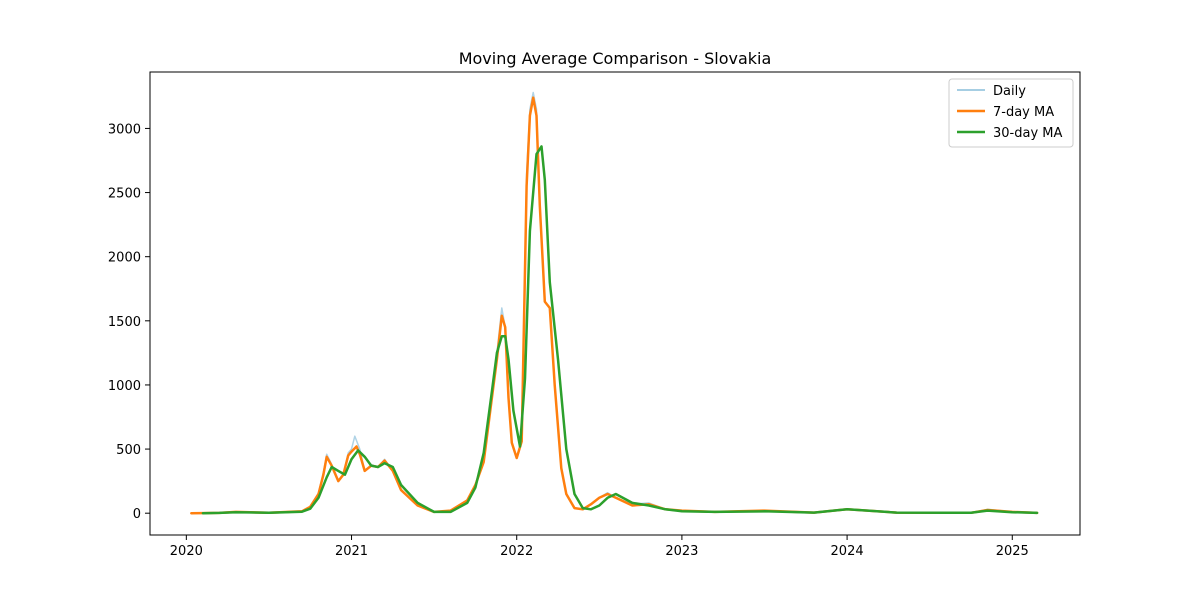 This screenshot has height=600, width=1200. What do you see at coordinates (681, 551) in the screenshot?
I see `x-tick-label: 2023` at bounding box center [681, 551].